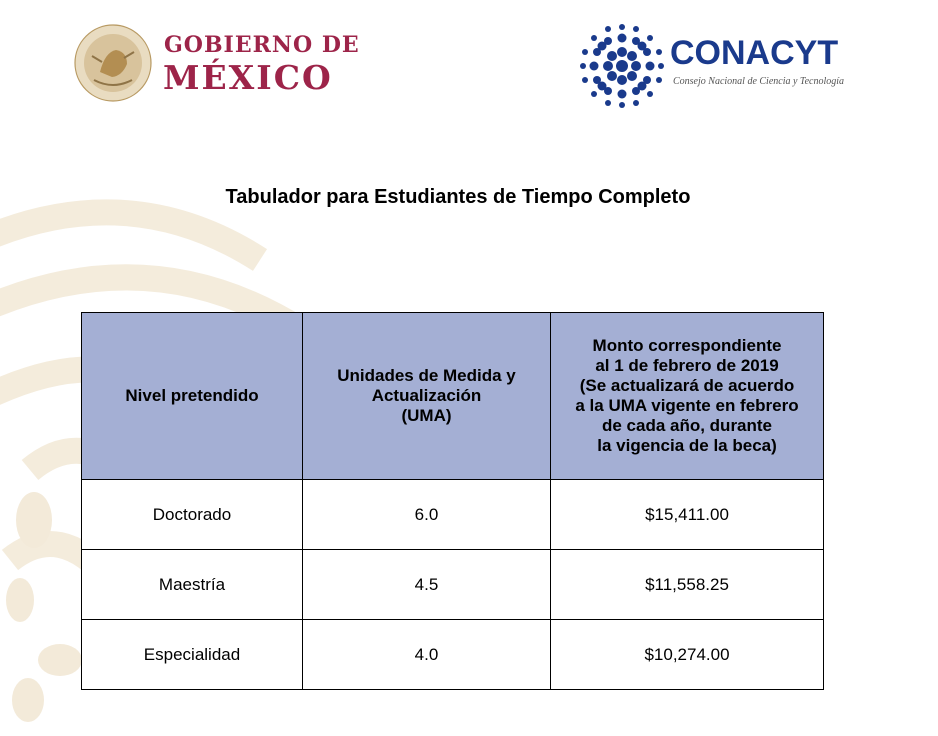 The image size is (938, 736). I want to click on cell-nivel: Especialidad, so click(192, 654).